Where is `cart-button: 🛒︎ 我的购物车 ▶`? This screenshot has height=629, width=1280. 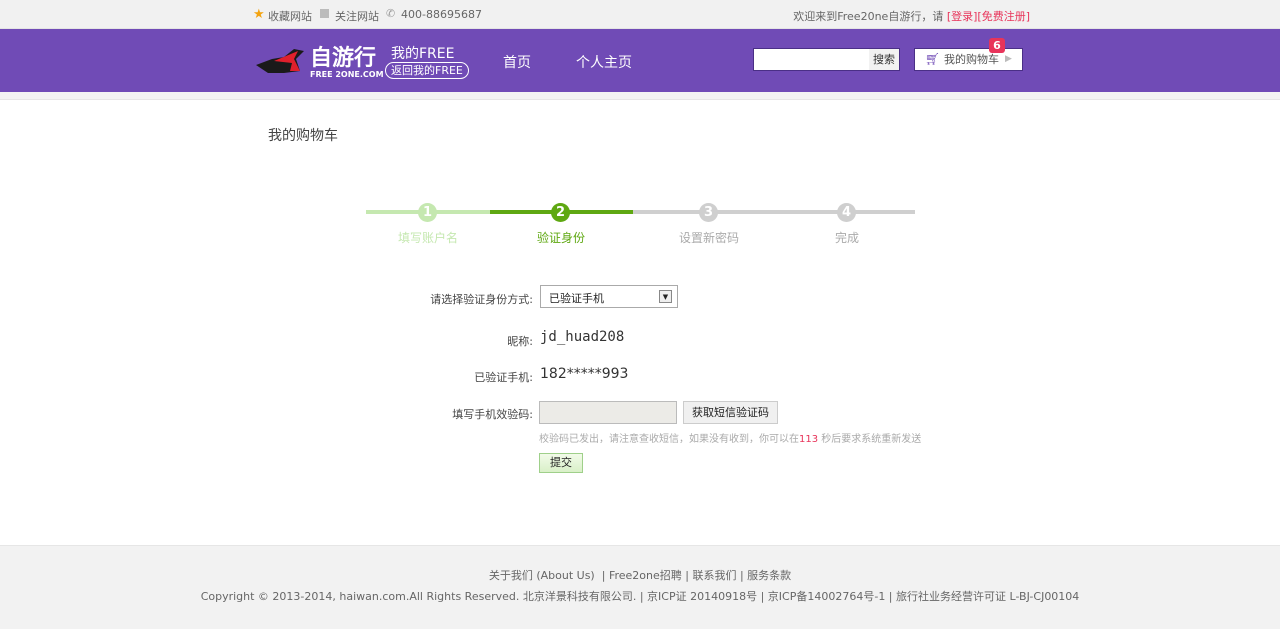
cart-button: 🛒︎ 我的购物车 ▶ is located at coordinates (968, 59).